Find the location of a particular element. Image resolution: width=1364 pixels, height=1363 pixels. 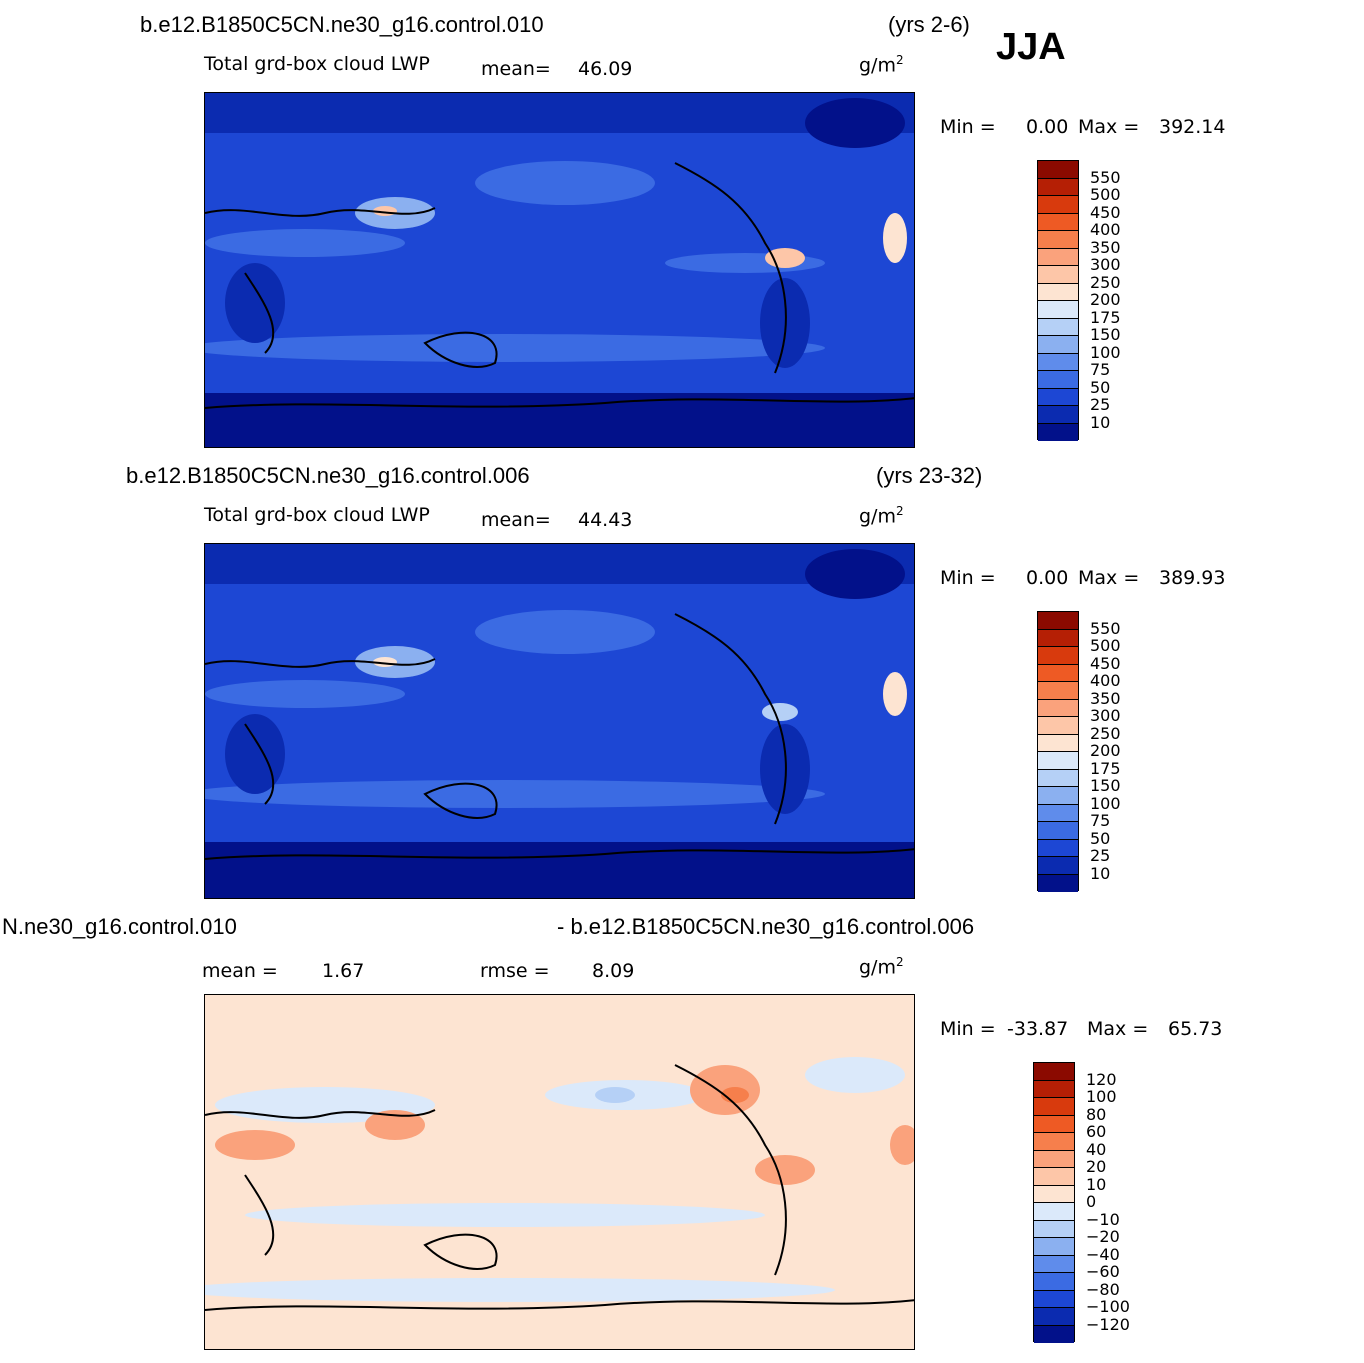

colorbar-label: 300 is located at coordinates (1105, 264).